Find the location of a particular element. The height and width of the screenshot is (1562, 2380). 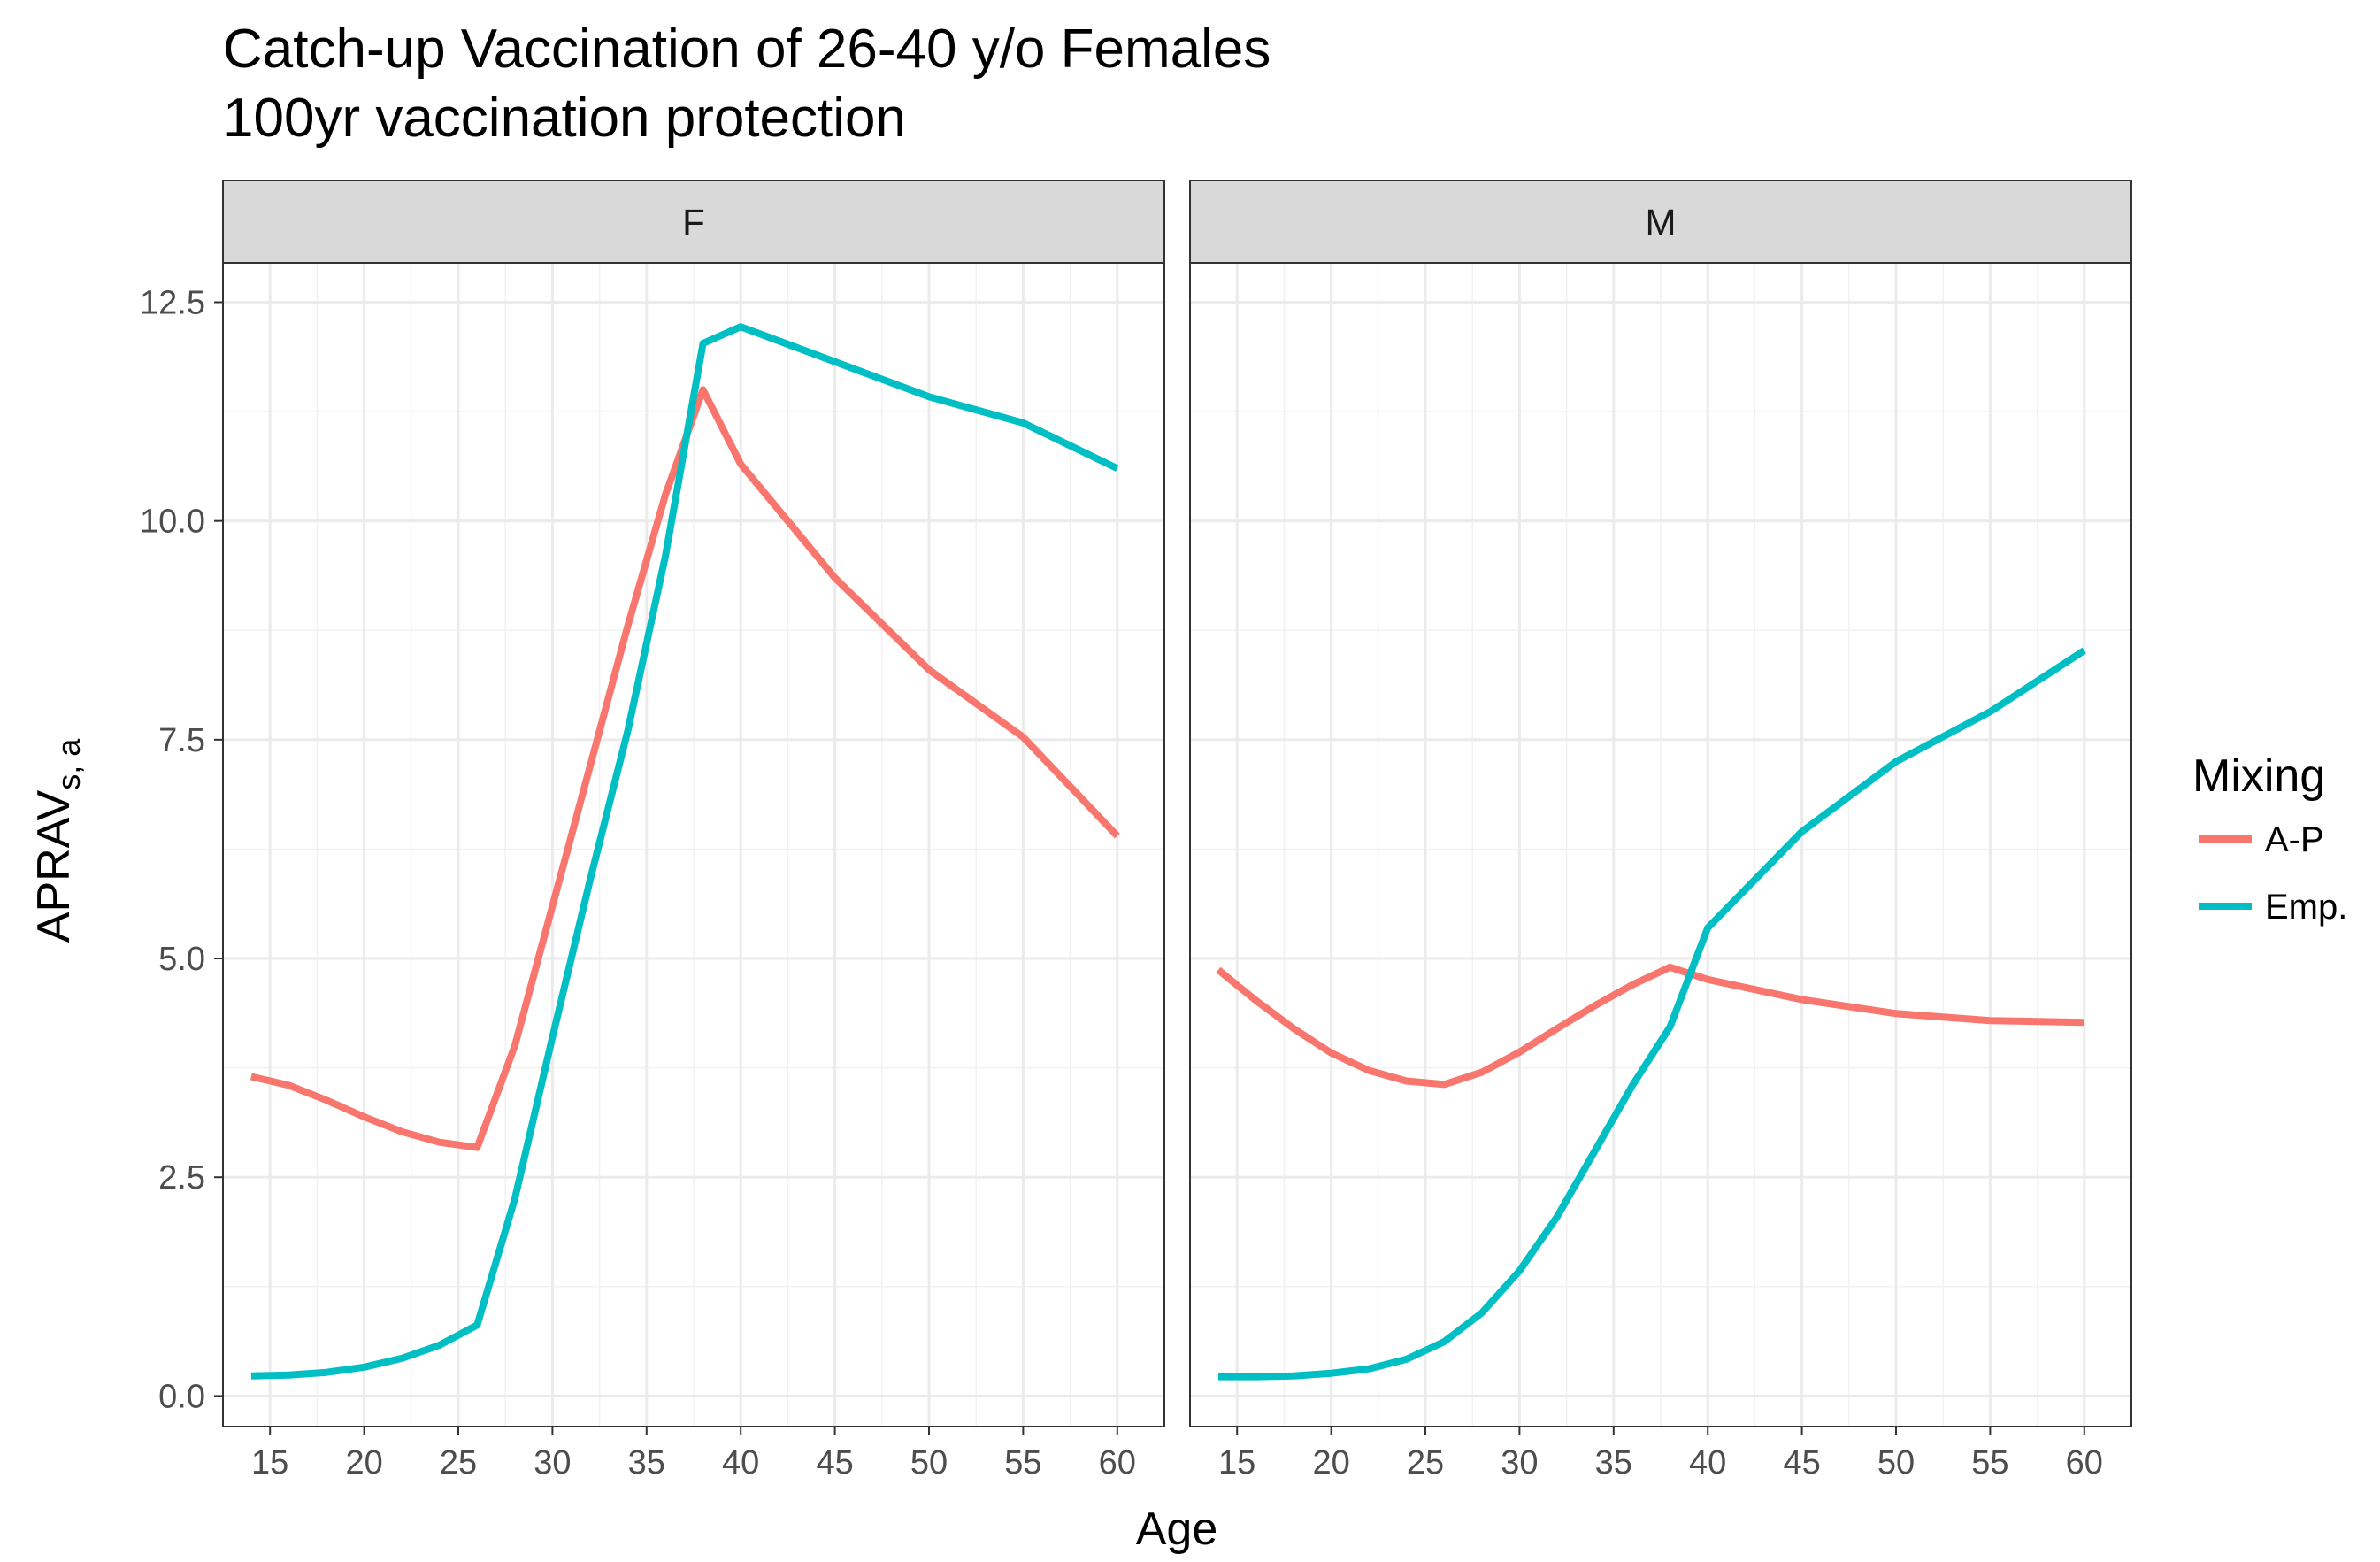

chart-subtitle: 100yr vaccination protection is located at coordinates (564, 118).